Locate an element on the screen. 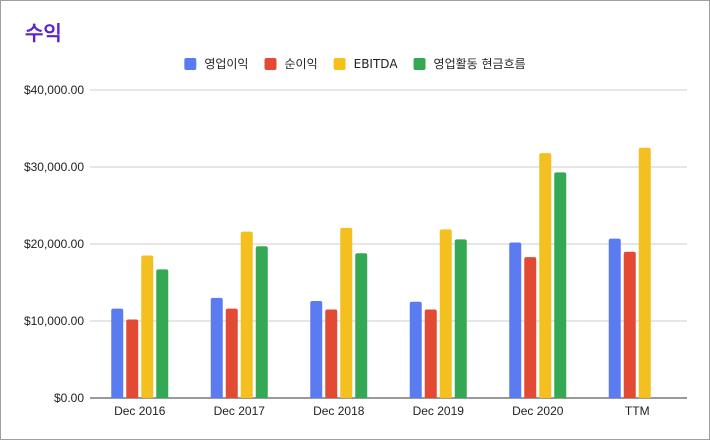 The image size is (710, 440). chart-title: 수익 is located at coordinates (43, 33).